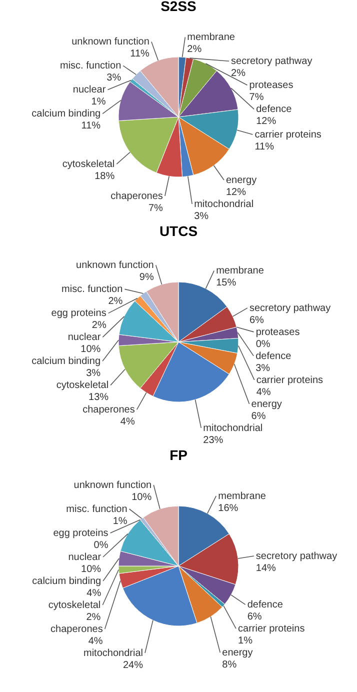  What do you see at coordinates (226, 283) in the screenshot?
I see `data-label: 15%` at bounding box center [226, 283].